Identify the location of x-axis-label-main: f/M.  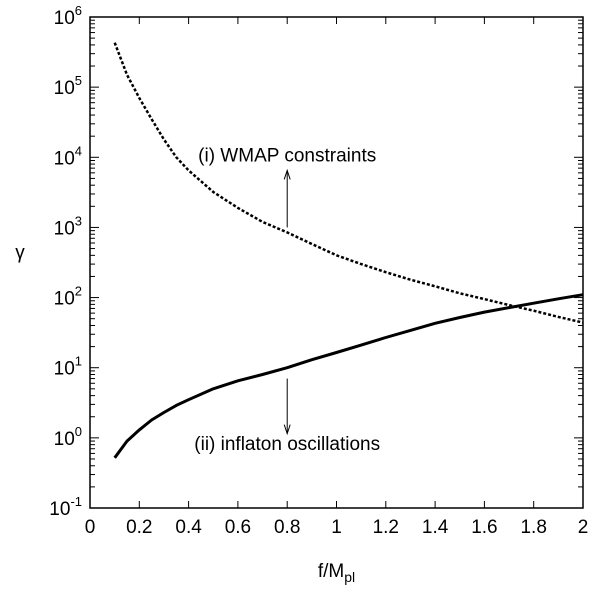
(331, 571).